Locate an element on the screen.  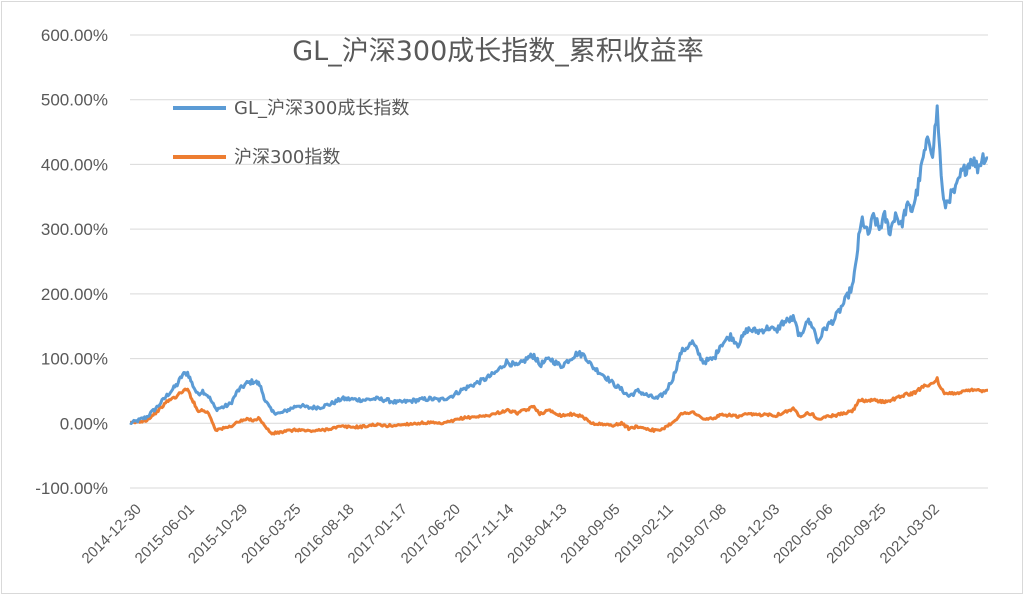
y-tick-label: 400.00% is located at coordinates (74, 164).